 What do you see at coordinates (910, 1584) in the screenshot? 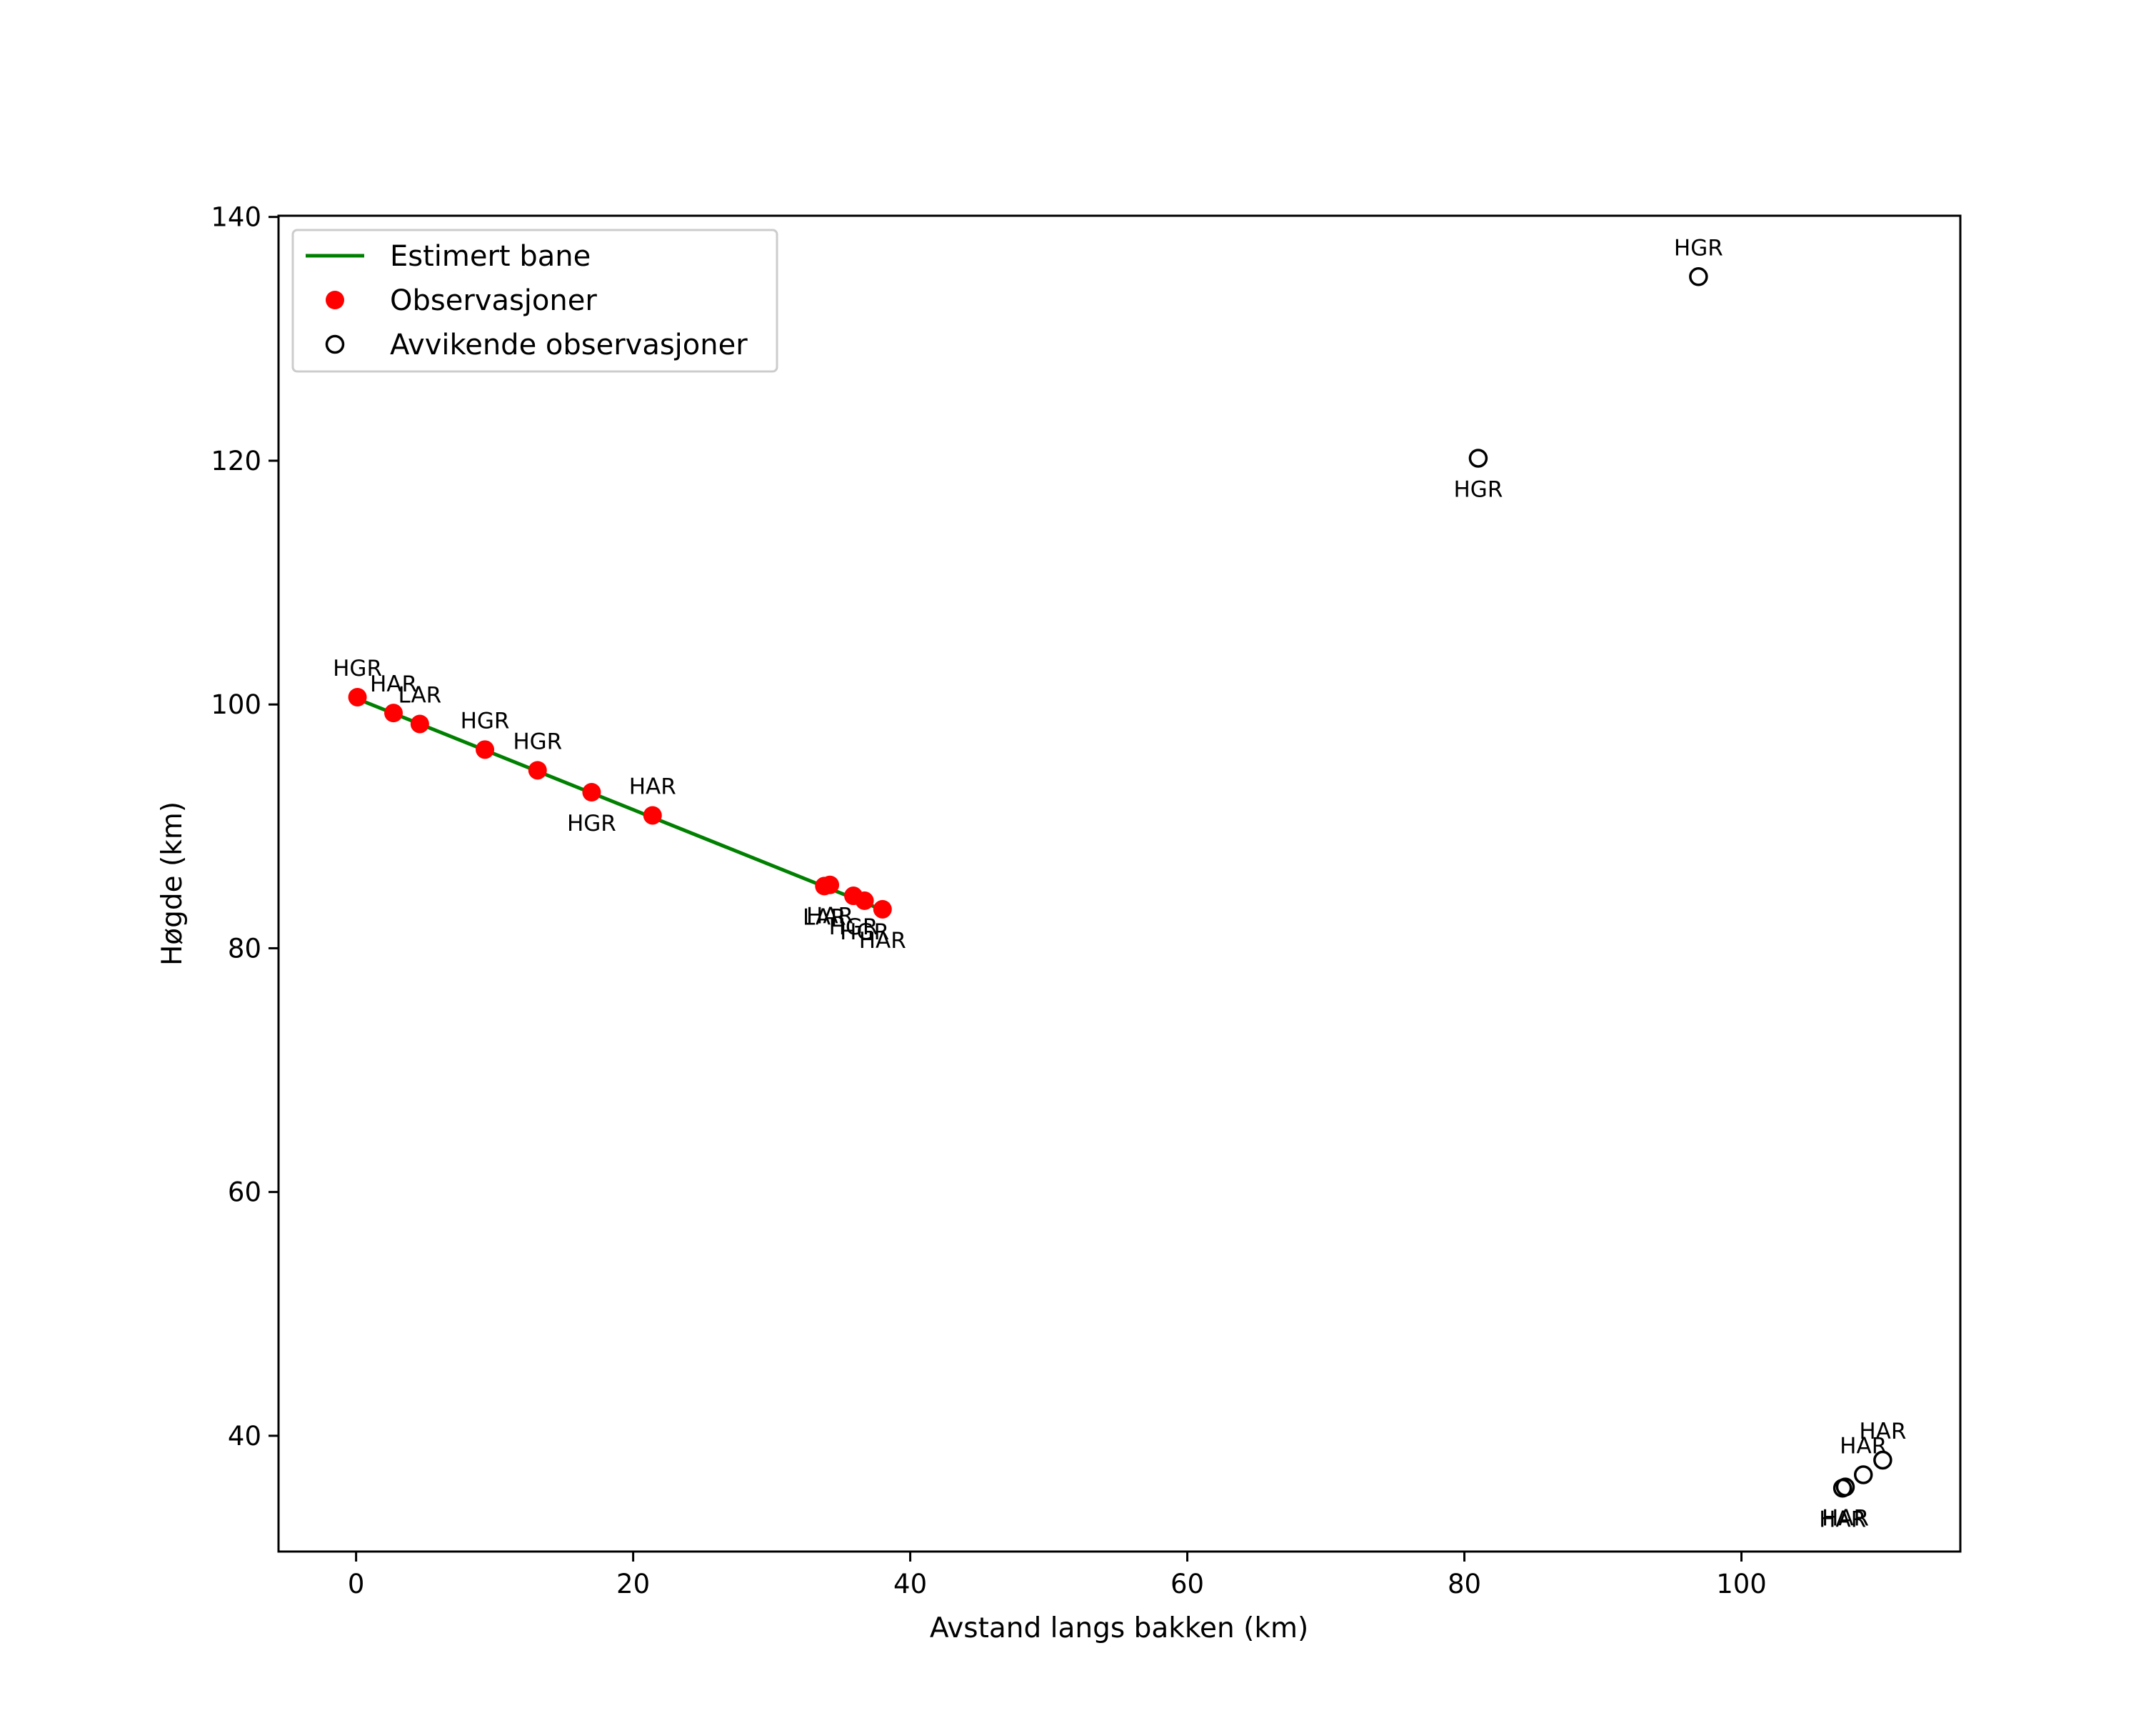
I see `x-tick-label: 40` at bounding box center [910, 1584].